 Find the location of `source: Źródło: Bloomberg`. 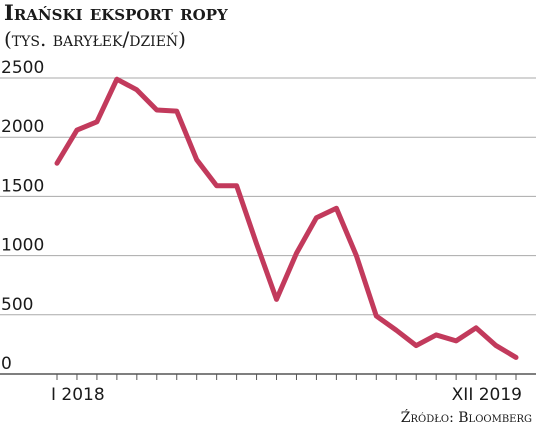

source: Źródło: Bloomberg is located at coordinates (466, 417).